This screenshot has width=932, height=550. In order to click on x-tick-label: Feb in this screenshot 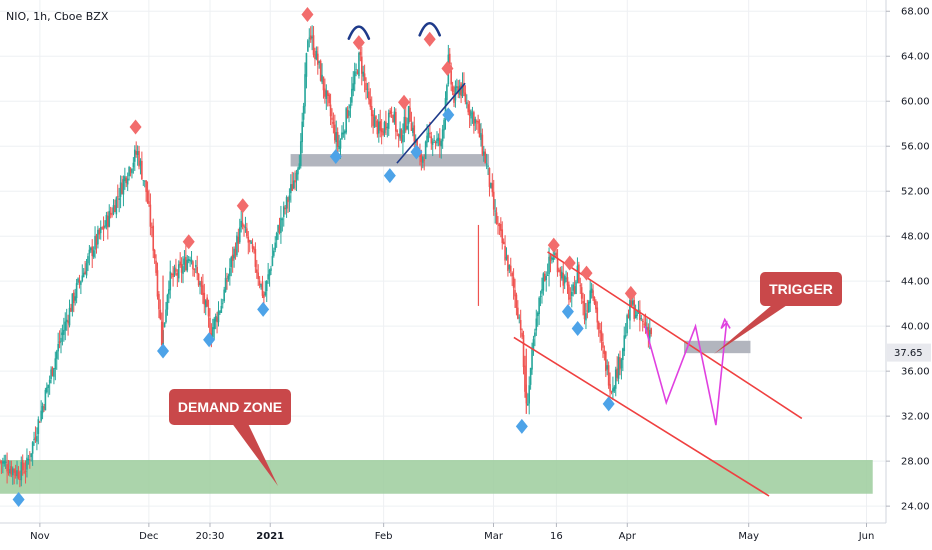, I will do `click(384, 536)`.